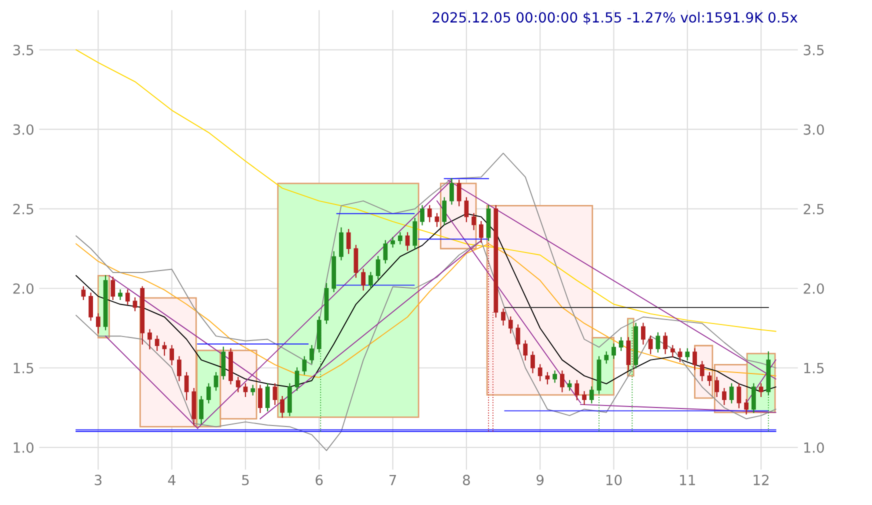 The width and height of the screenshot is (872, 505). What do you see at coordinates (466, 480) in the screenshot?
I see `x-tick-label: 8` at bounding box center [466, 480].